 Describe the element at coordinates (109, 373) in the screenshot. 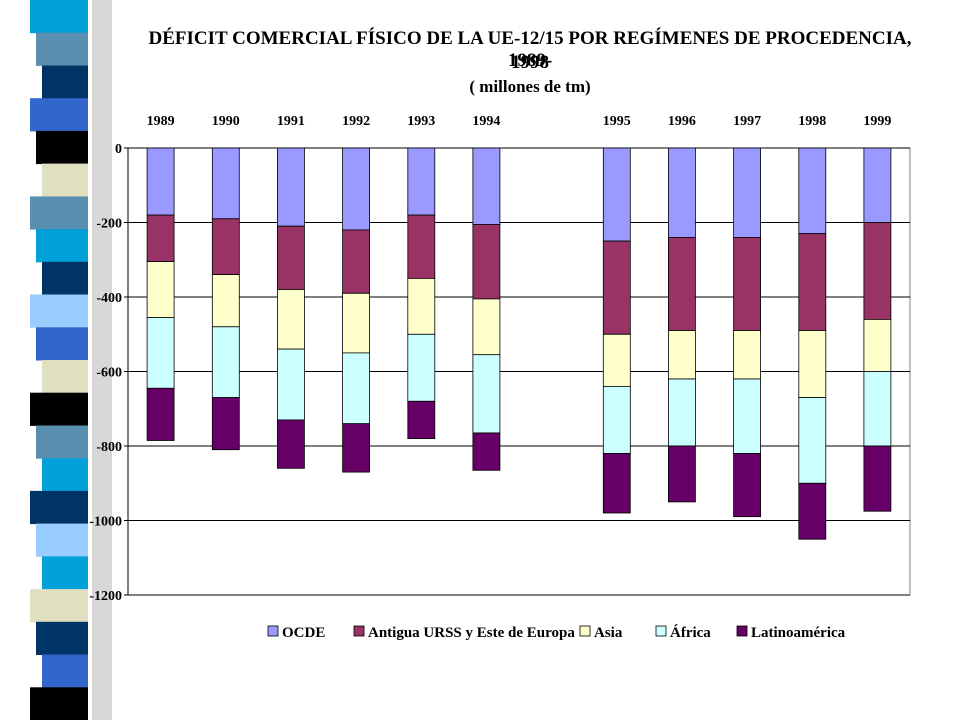

I see `y-tick-label: -600` at that location.